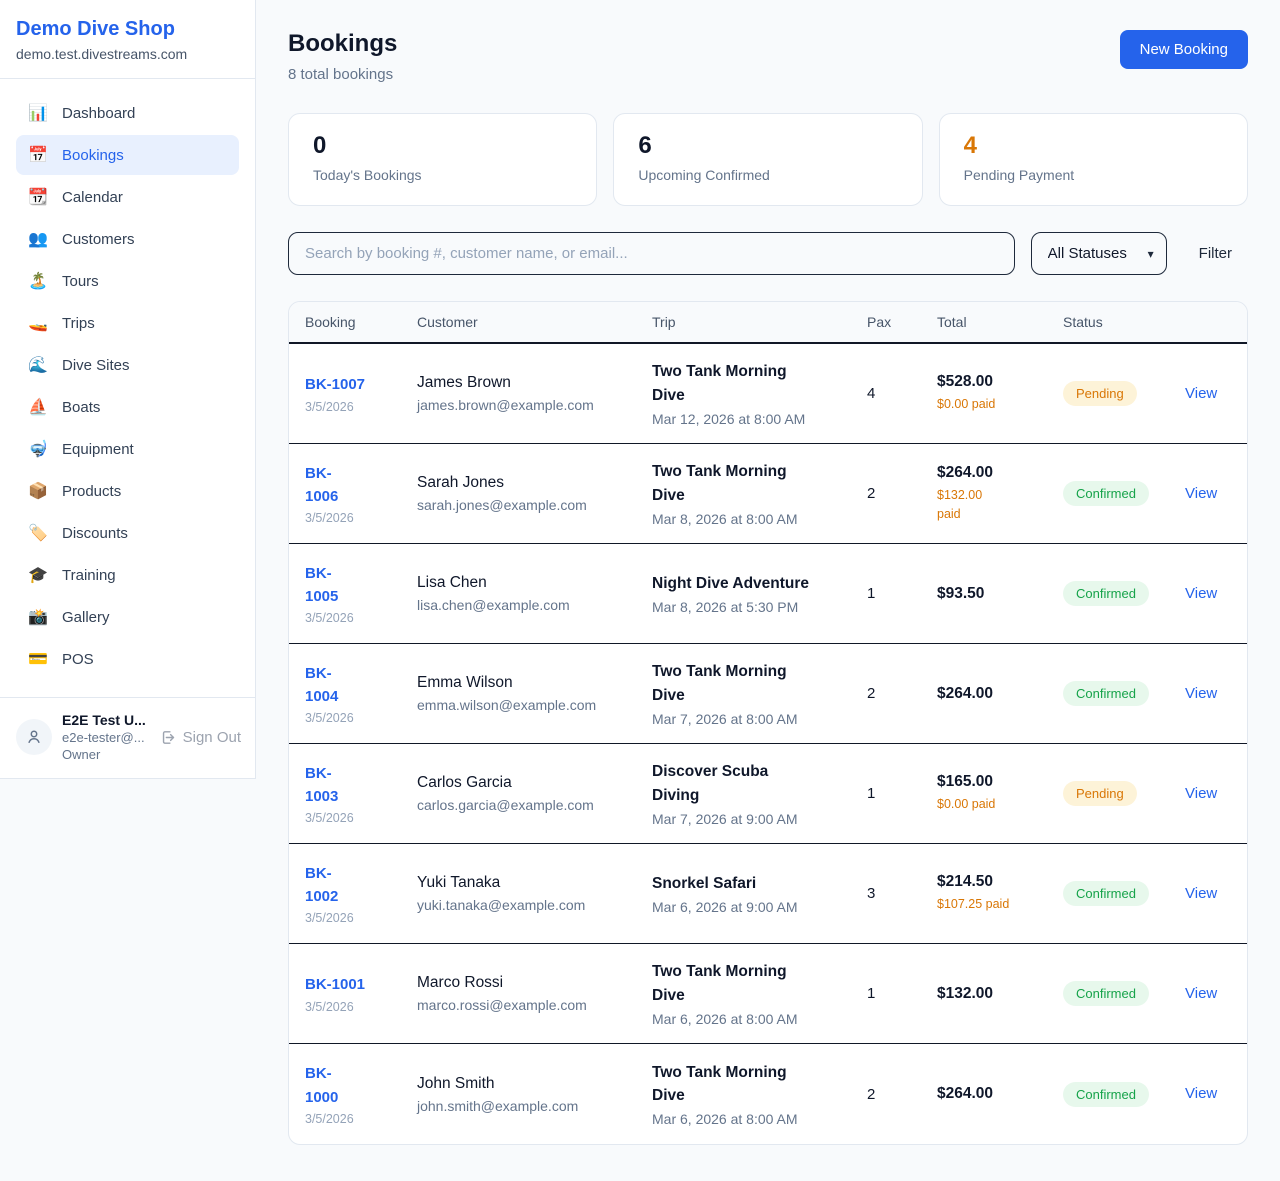 The height and width of the screenshot is (1181, 1280). Describe the element at coordinates (322, 684) in the screenshot. I see `booking-id-link: BK- 1004` at that location.